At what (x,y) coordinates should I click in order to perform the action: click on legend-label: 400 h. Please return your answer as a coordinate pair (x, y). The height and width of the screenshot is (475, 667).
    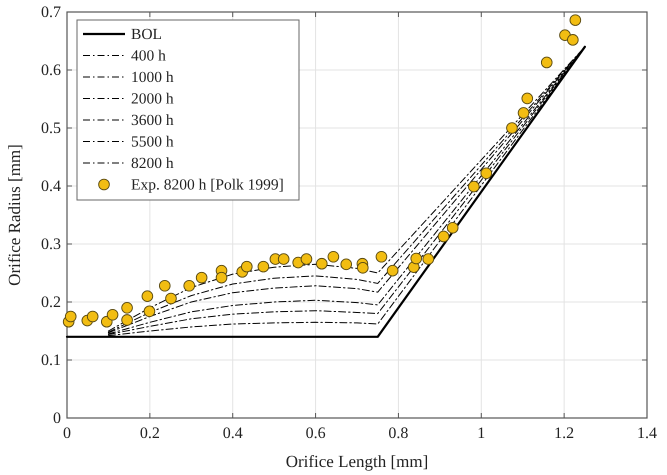
    Looking at the image, I should click on (148, 56).